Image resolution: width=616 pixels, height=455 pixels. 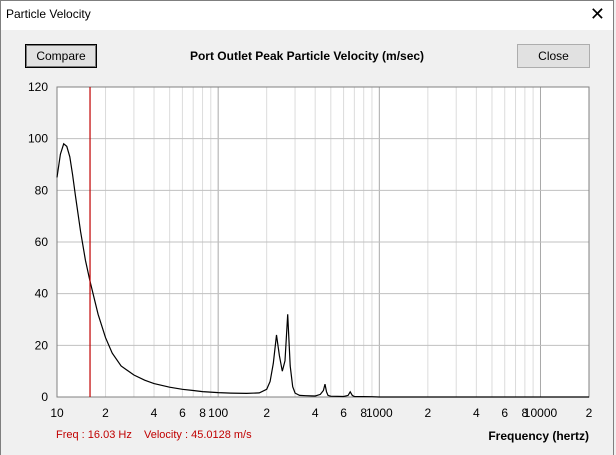 What do you see at coordinates (42, 190) in the screenshot?
I see `y-tick-label: 80` at bounding box center [42, 190].